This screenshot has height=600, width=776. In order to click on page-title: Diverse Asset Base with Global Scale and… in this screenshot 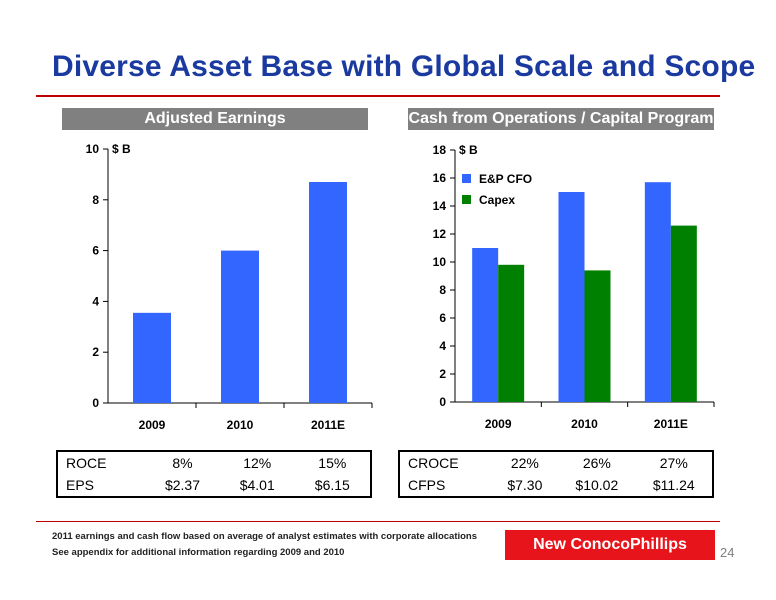, I will do `click(404, 66)`.